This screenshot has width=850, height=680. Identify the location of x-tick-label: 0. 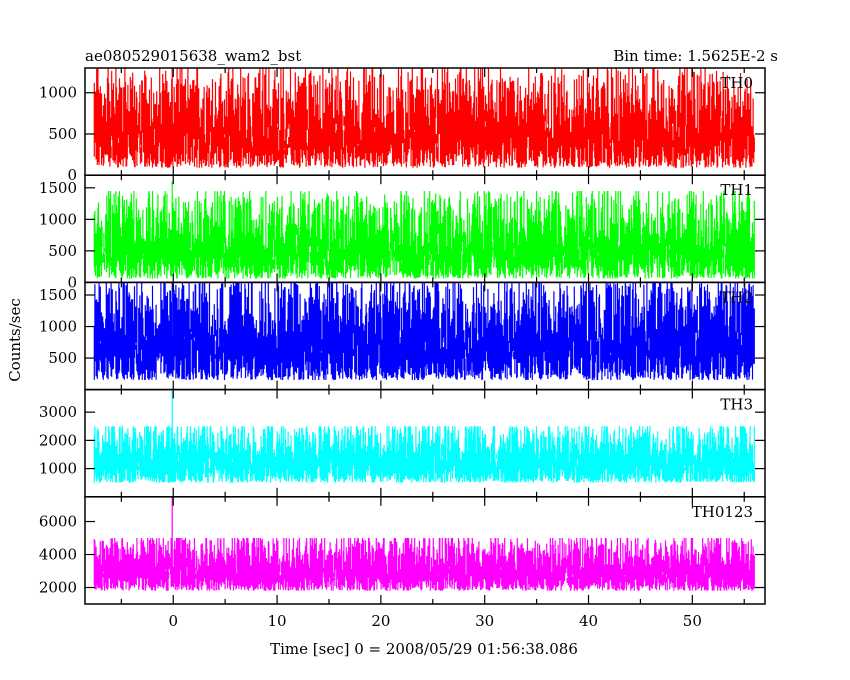
(173, 621).